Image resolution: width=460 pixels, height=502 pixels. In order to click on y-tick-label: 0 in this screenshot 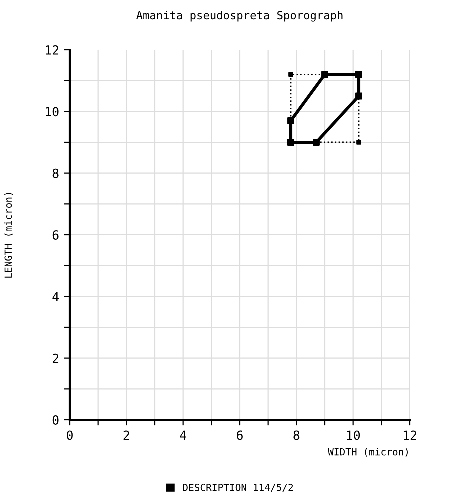, I will do `click(55, 420)`.